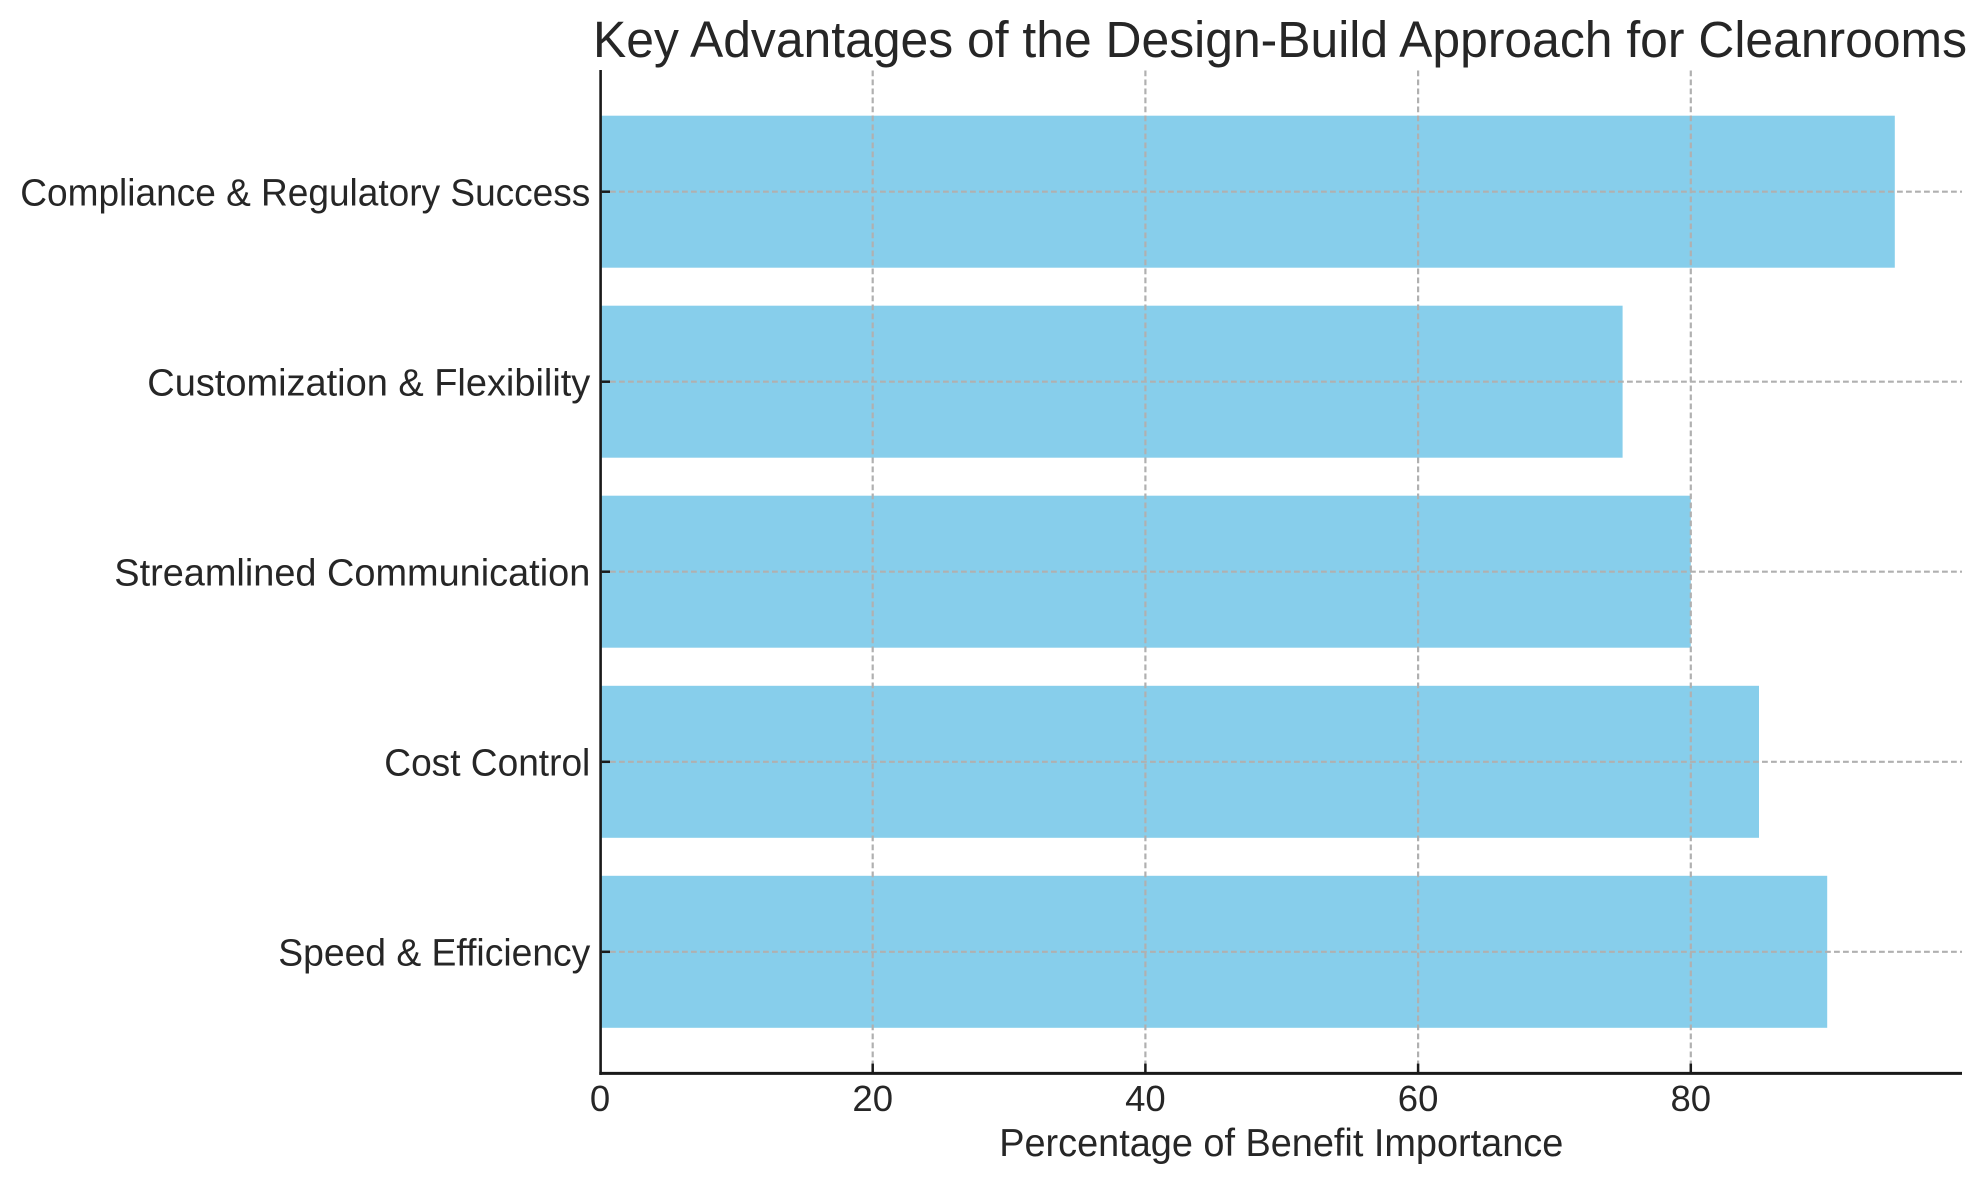 The height and width of the screenshot is (1180, 1987). Describe the element at coordinates (352, 573) in the screenshot. I see `svg-text: Streamlined Communication` at that location.